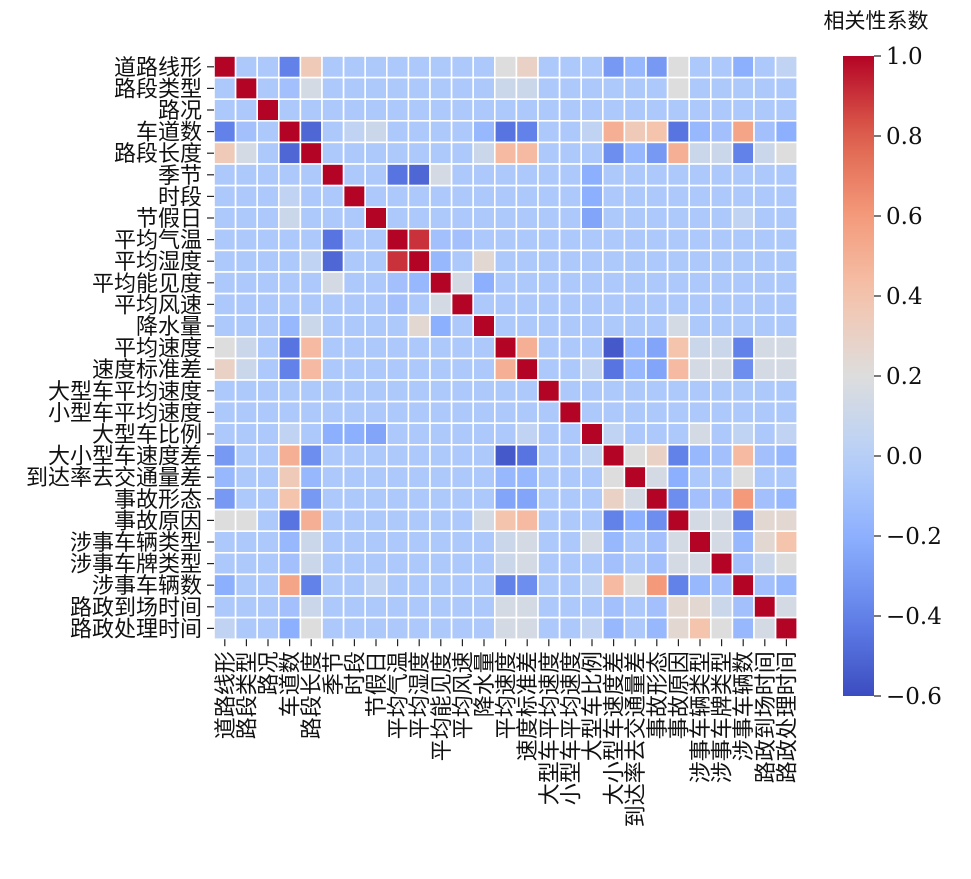 This screenshot has height=879, width=971. Describe the element at coordinates (679, 695) in the screenshot. I see `x-tick-label: 事故原因` at that location.